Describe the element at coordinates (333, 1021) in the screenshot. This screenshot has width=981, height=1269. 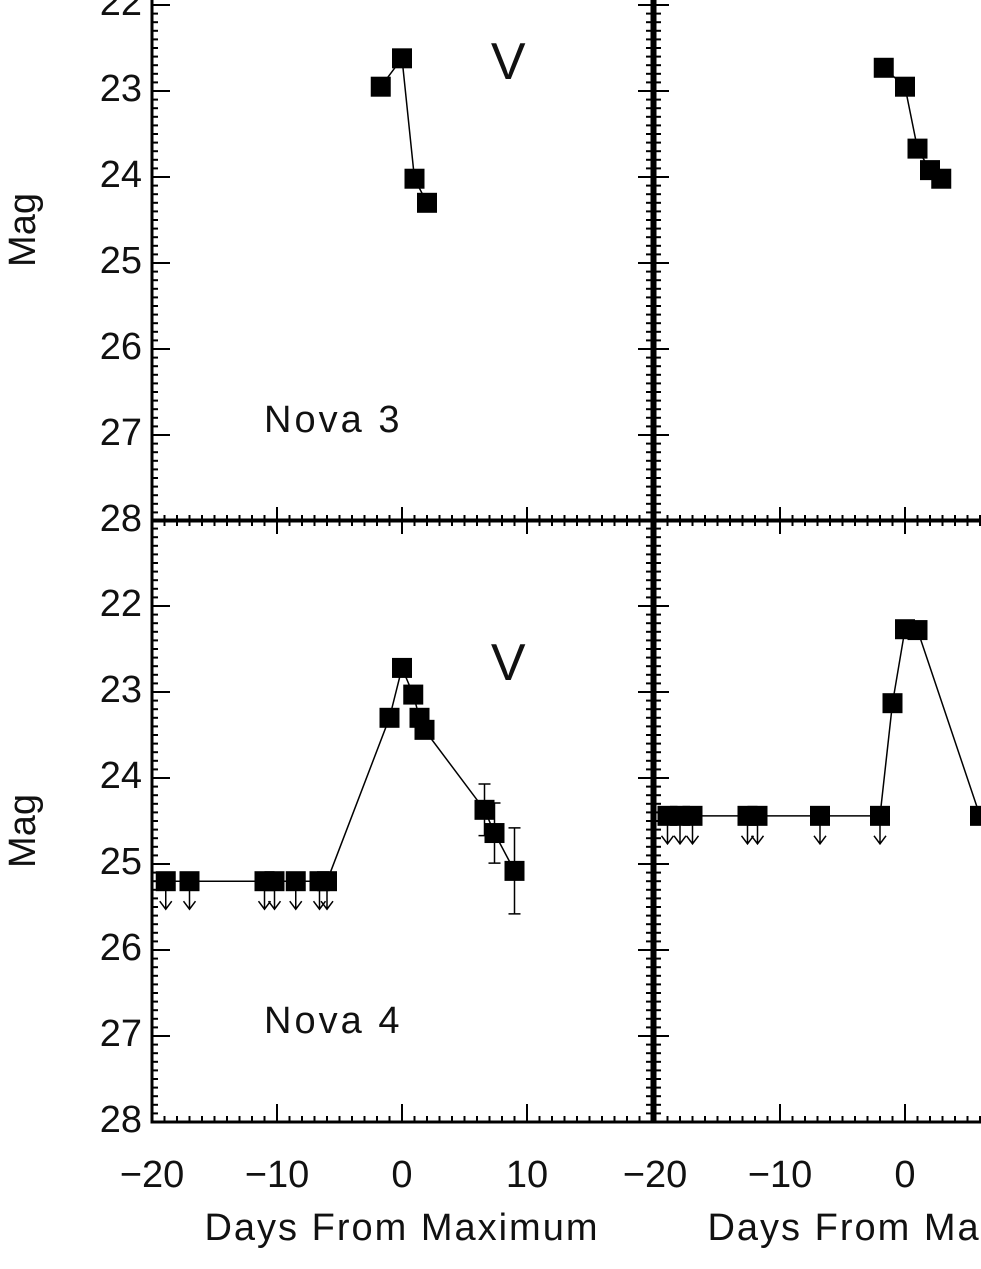
I see `panel-label: Nova 4` at that location.